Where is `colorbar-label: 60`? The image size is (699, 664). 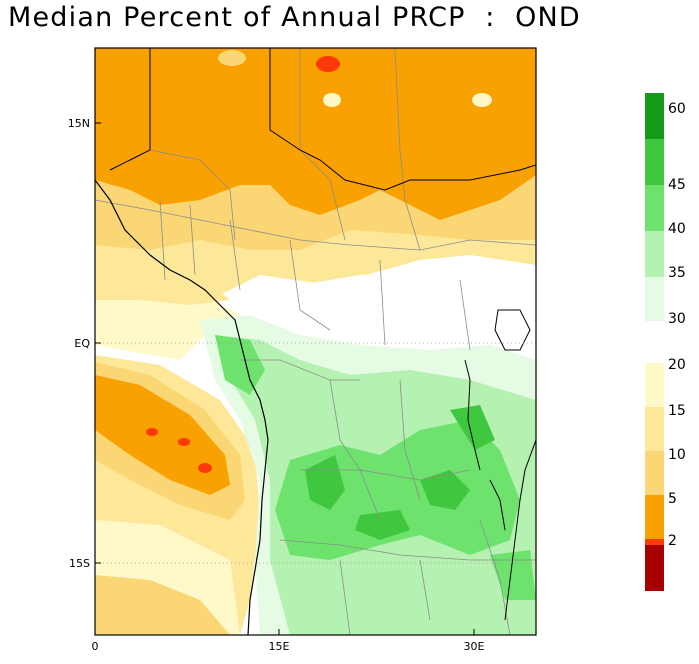
colorbar-label: 60 is located at coordinates (677, 109).